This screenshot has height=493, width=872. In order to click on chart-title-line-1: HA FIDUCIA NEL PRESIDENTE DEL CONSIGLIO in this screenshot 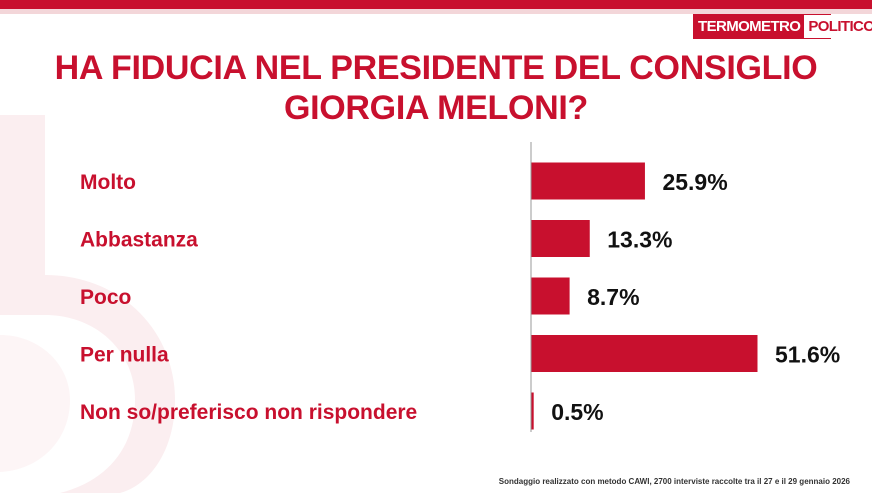, I will do `click(436, 68)`.